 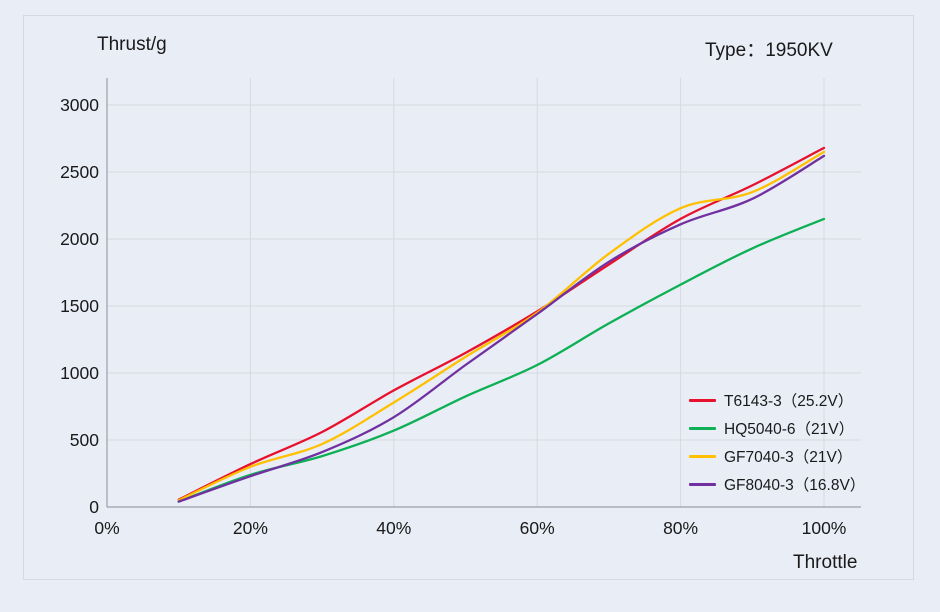 I want to click on legend-item-t6143: T6143-3（25.2V）, so click(x=799, y=400).